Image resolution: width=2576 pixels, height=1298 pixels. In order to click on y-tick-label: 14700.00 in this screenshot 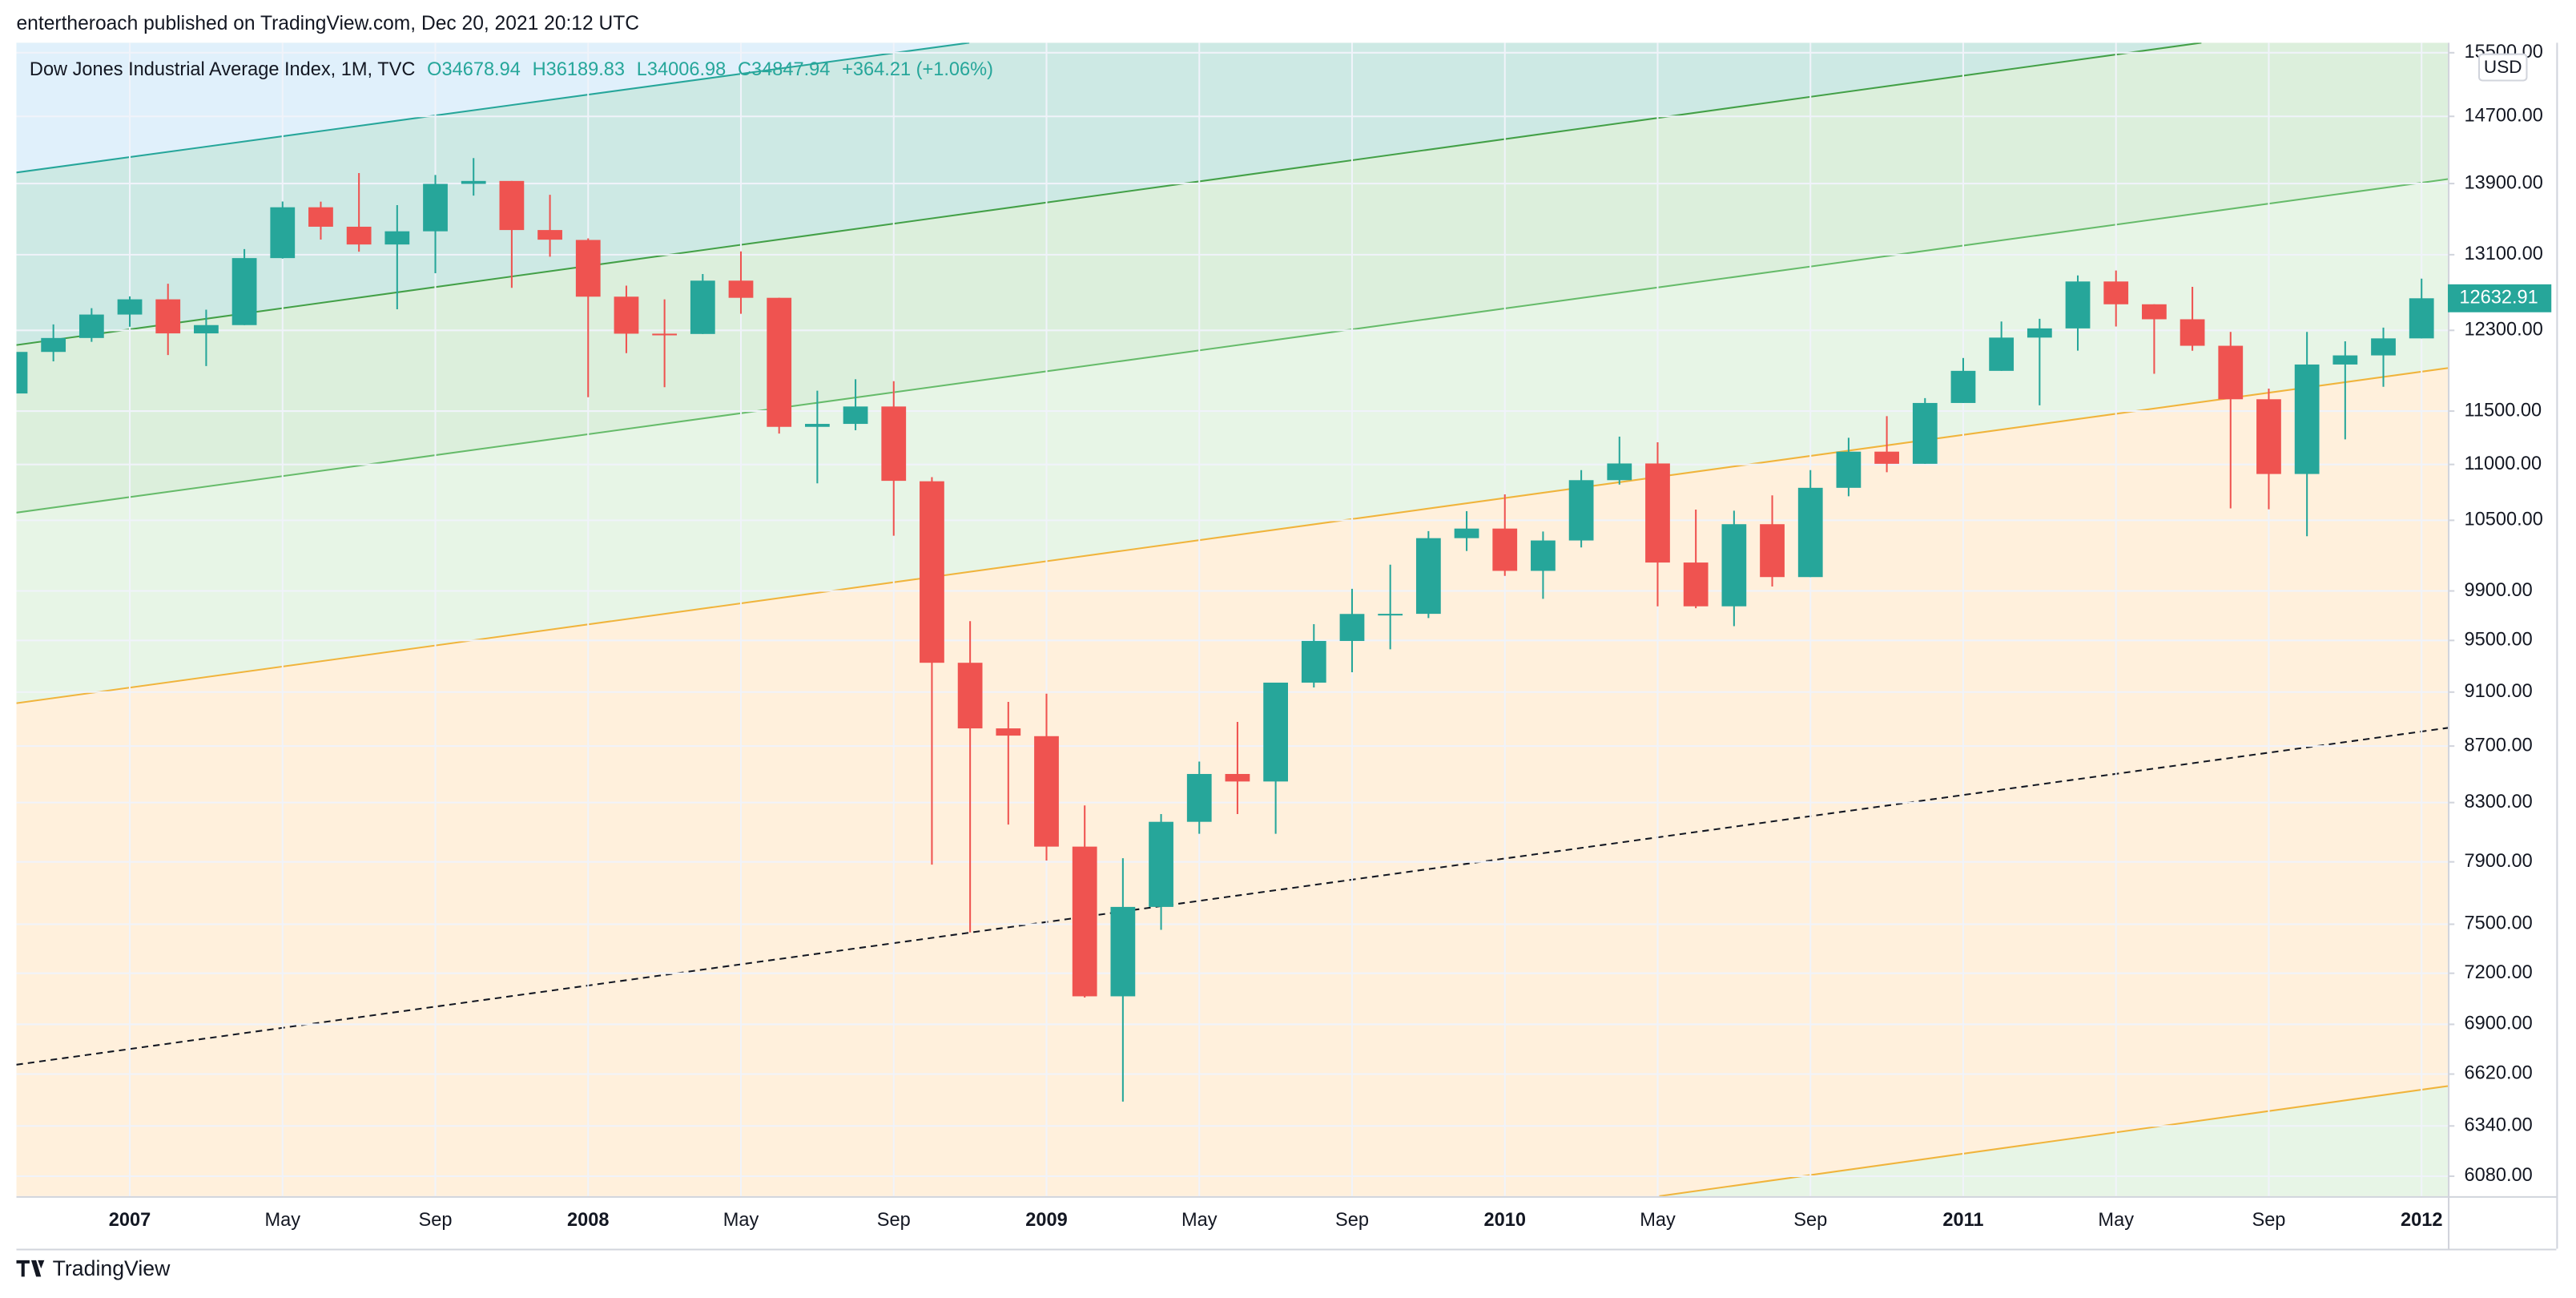, I will do `click(2504, 115)`.